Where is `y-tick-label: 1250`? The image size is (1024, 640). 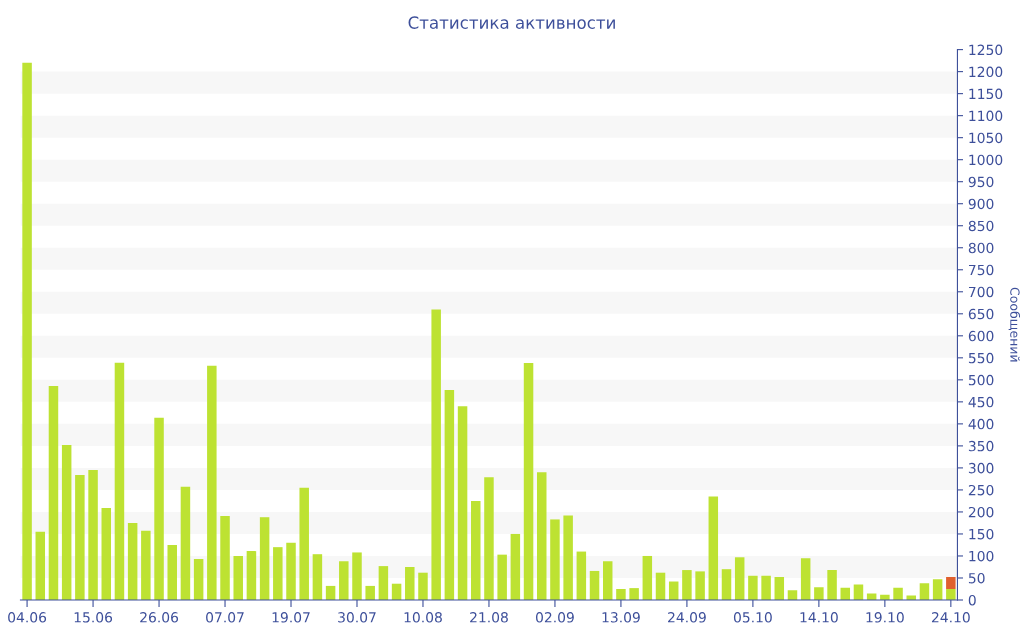
y-tick-label: 1250 is located at coordinates (986, 50).